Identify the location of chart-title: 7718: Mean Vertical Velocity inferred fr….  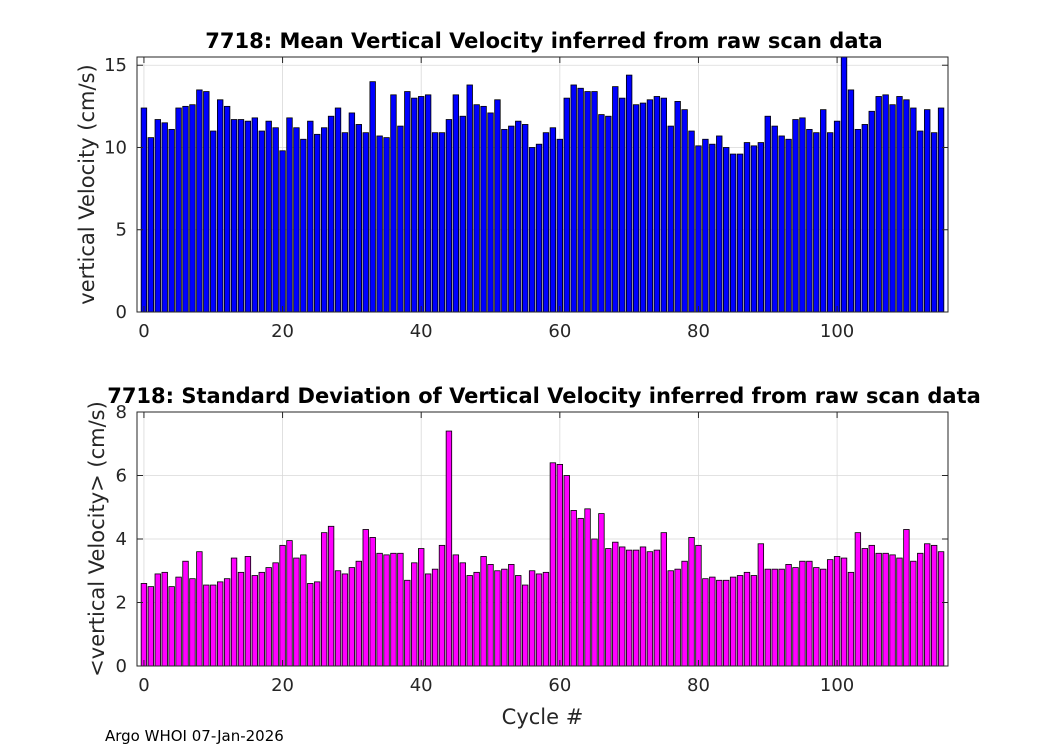
(543, 41).